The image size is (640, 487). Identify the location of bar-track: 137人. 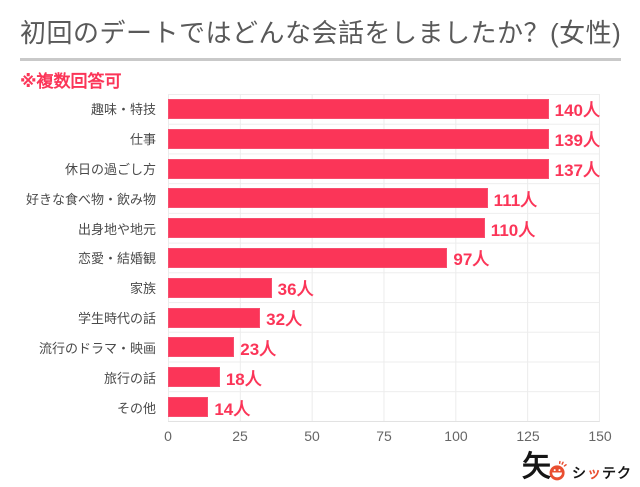
(384, 169).